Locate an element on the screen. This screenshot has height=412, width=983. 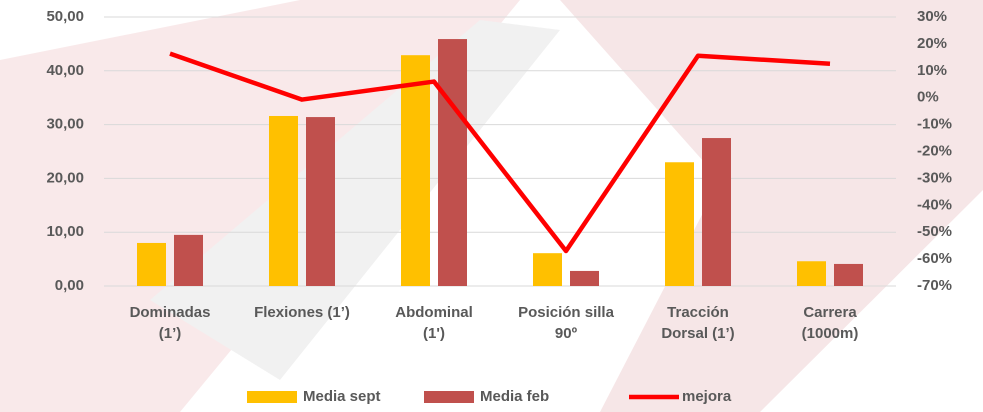
x-tick-label: Tracción Dorsal (1’) is located at coordinates (698, 323).